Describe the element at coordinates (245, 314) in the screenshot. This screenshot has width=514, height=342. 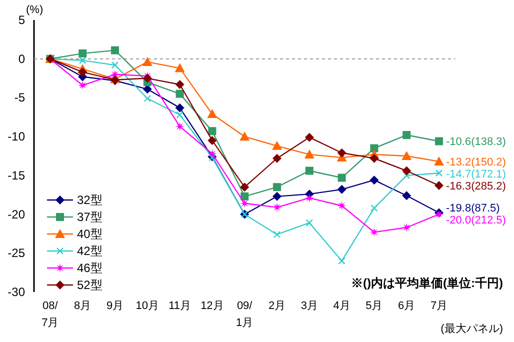
I see `x-tick-label: 09/ 1月` at that location.